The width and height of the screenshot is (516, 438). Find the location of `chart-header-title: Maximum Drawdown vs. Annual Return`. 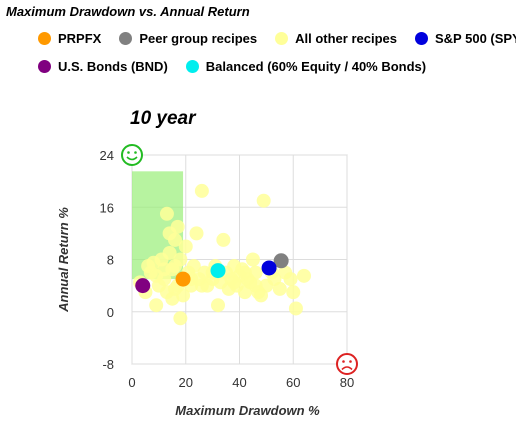

chart-header-title: Maximum Drawdown vs. Annual Return is located at coordinates (128, 11).